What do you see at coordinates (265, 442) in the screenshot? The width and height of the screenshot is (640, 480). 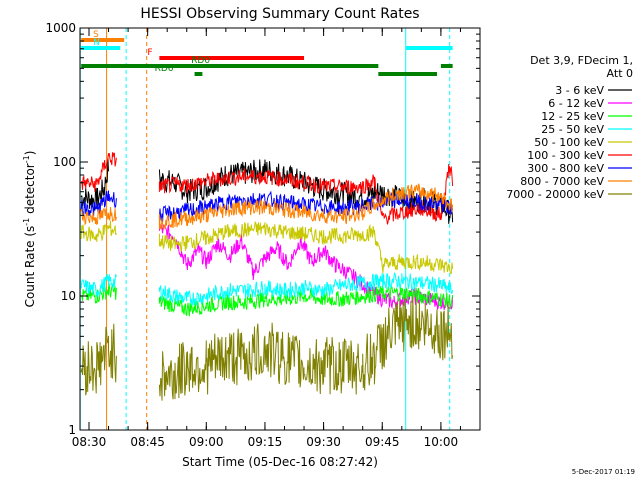 I see `x-tick-label-3: 09:15` at bounding box center [265, 442].